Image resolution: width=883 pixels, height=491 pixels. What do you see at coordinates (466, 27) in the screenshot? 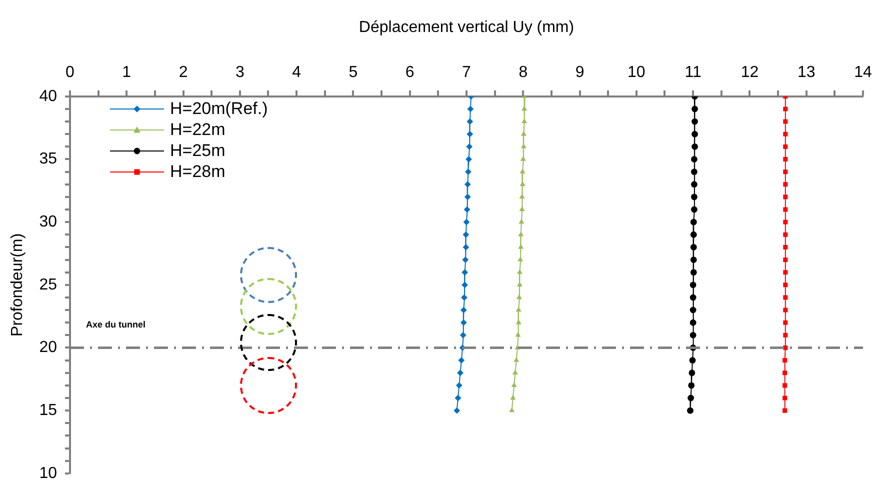
I see `x-axis-title: Déplacement vertical Uy (mm)` at bounding box center [466, 27].